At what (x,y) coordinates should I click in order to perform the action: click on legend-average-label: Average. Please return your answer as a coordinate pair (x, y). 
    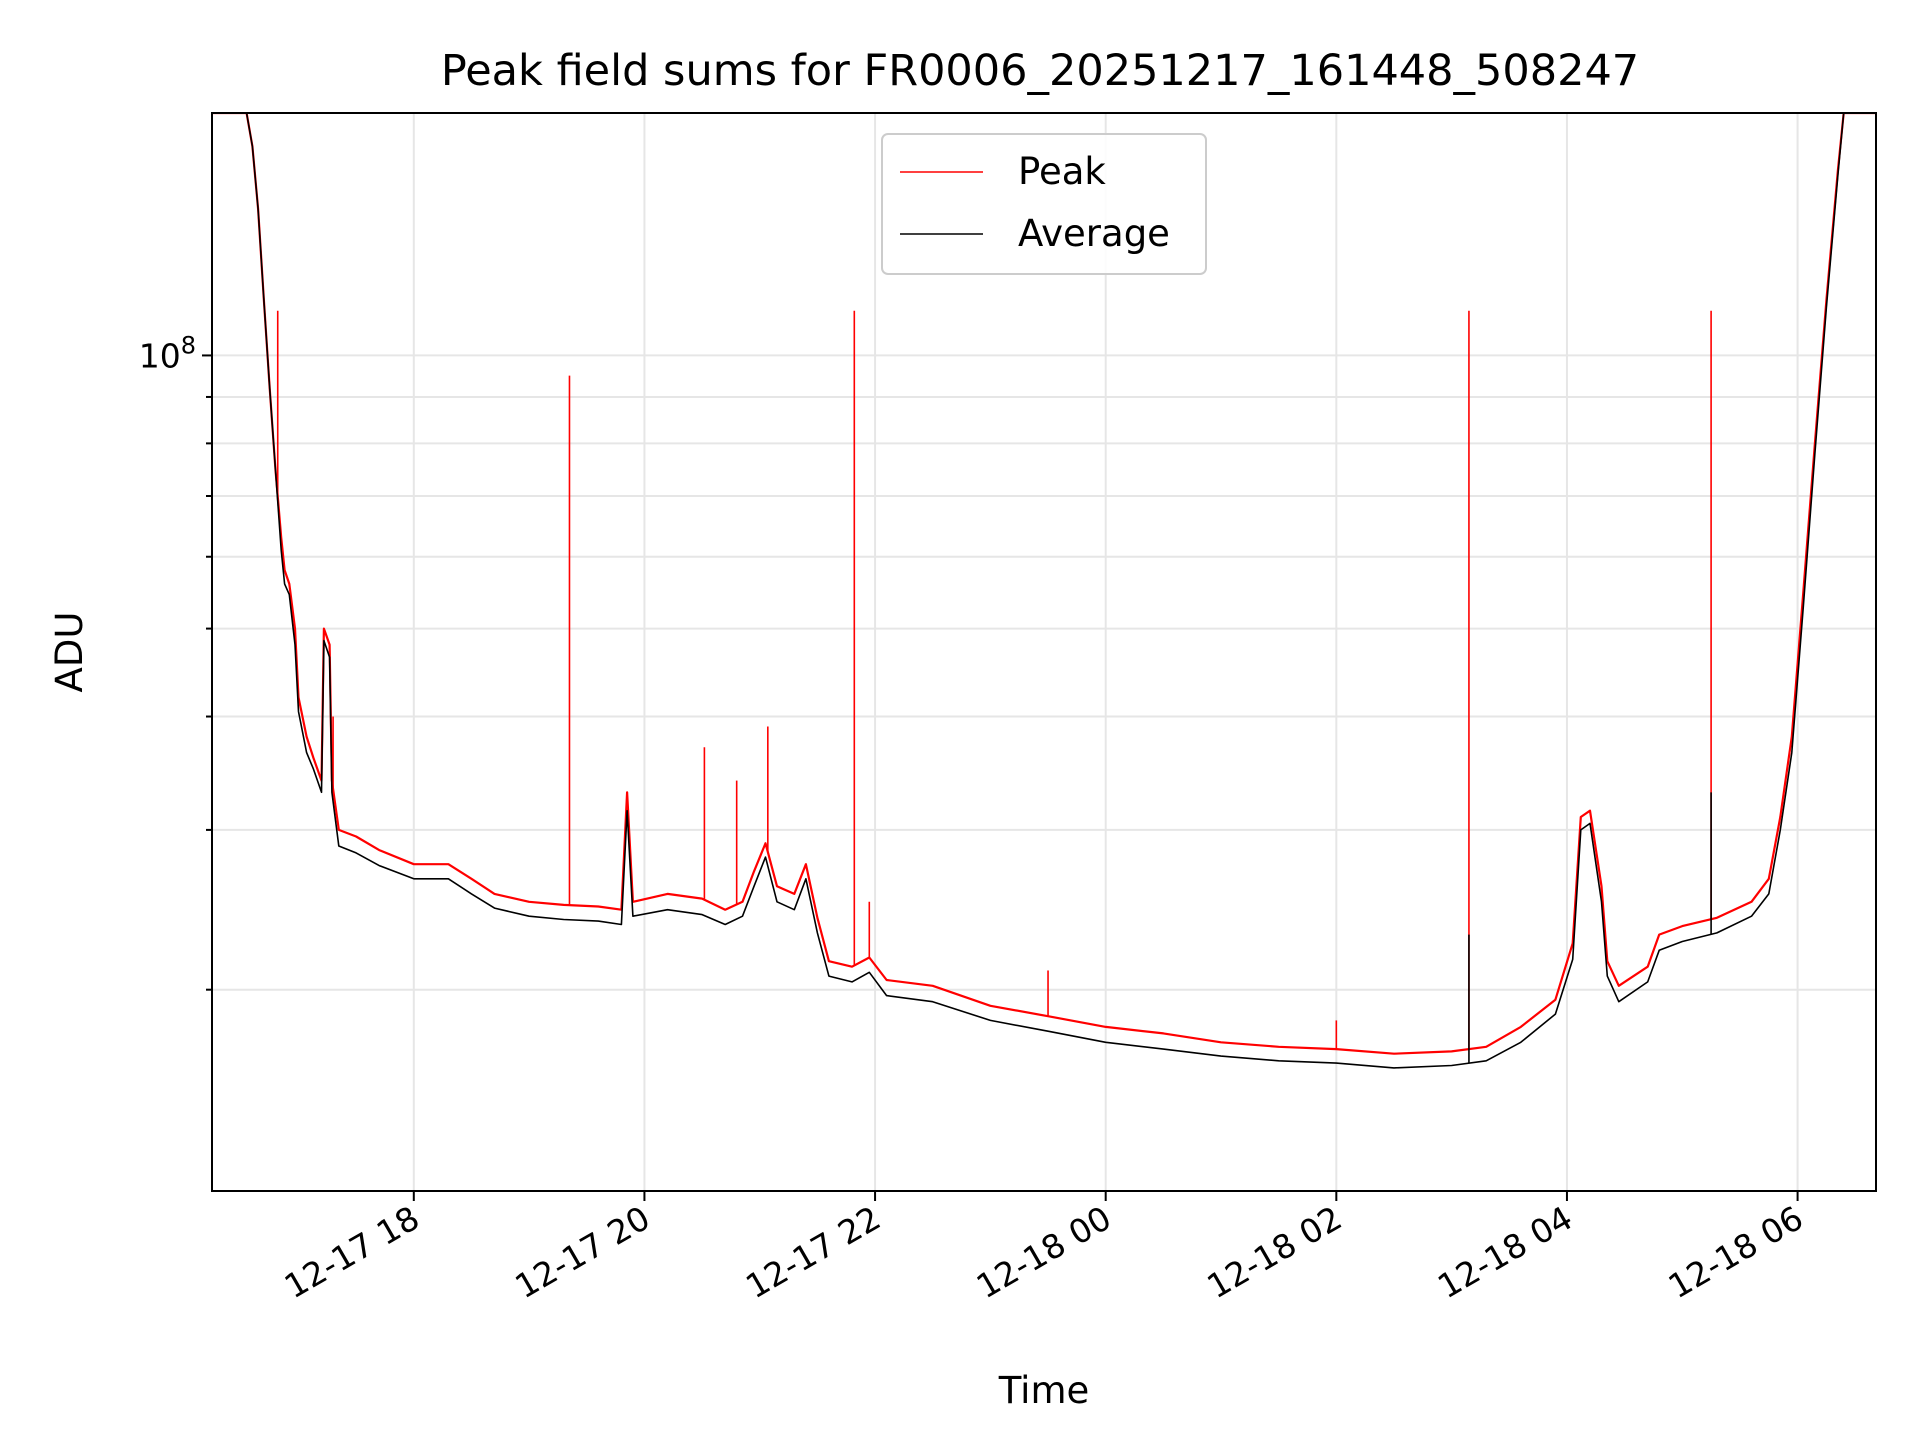
    Looking at the image, I should click on (1094, 233).